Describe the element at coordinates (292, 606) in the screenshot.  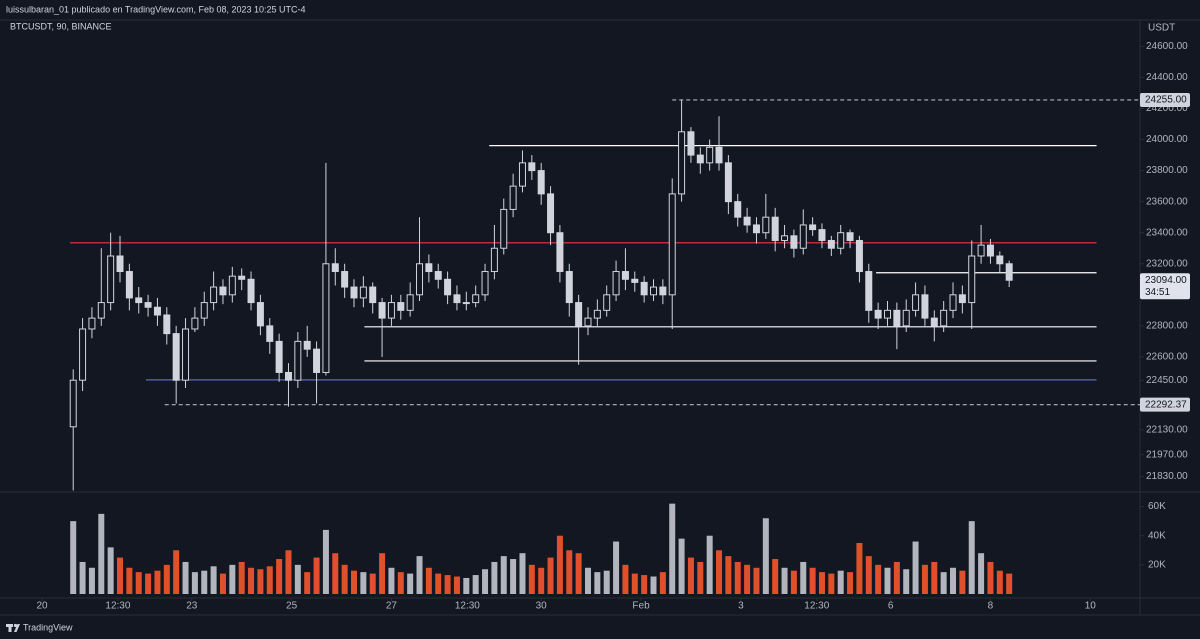
I see `x-tick-label: 25` at that location.